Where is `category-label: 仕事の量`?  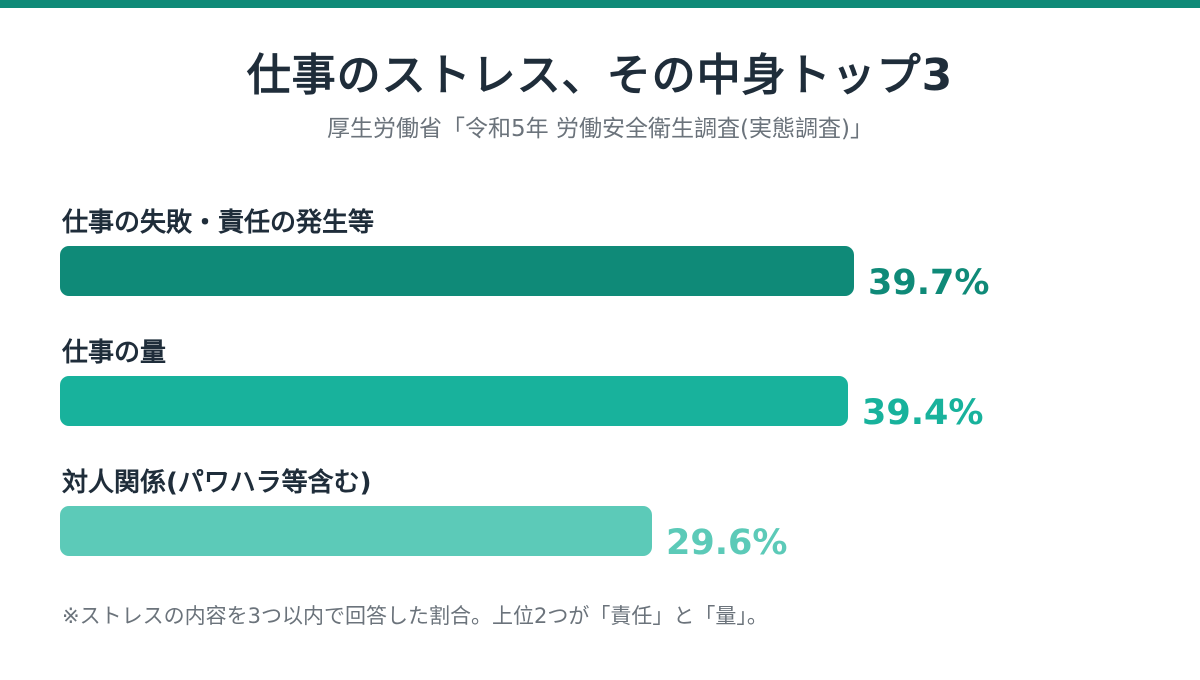 category-label: 仕事の量 is located at coordinates (114, 353).